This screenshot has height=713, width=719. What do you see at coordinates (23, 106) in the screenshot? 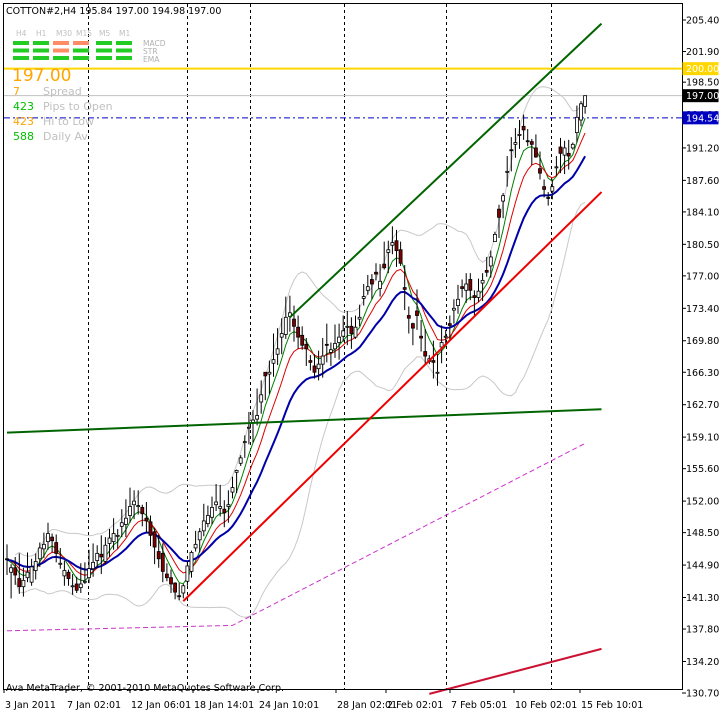
I see `info-value: 423` at bounding box center [23, 106].